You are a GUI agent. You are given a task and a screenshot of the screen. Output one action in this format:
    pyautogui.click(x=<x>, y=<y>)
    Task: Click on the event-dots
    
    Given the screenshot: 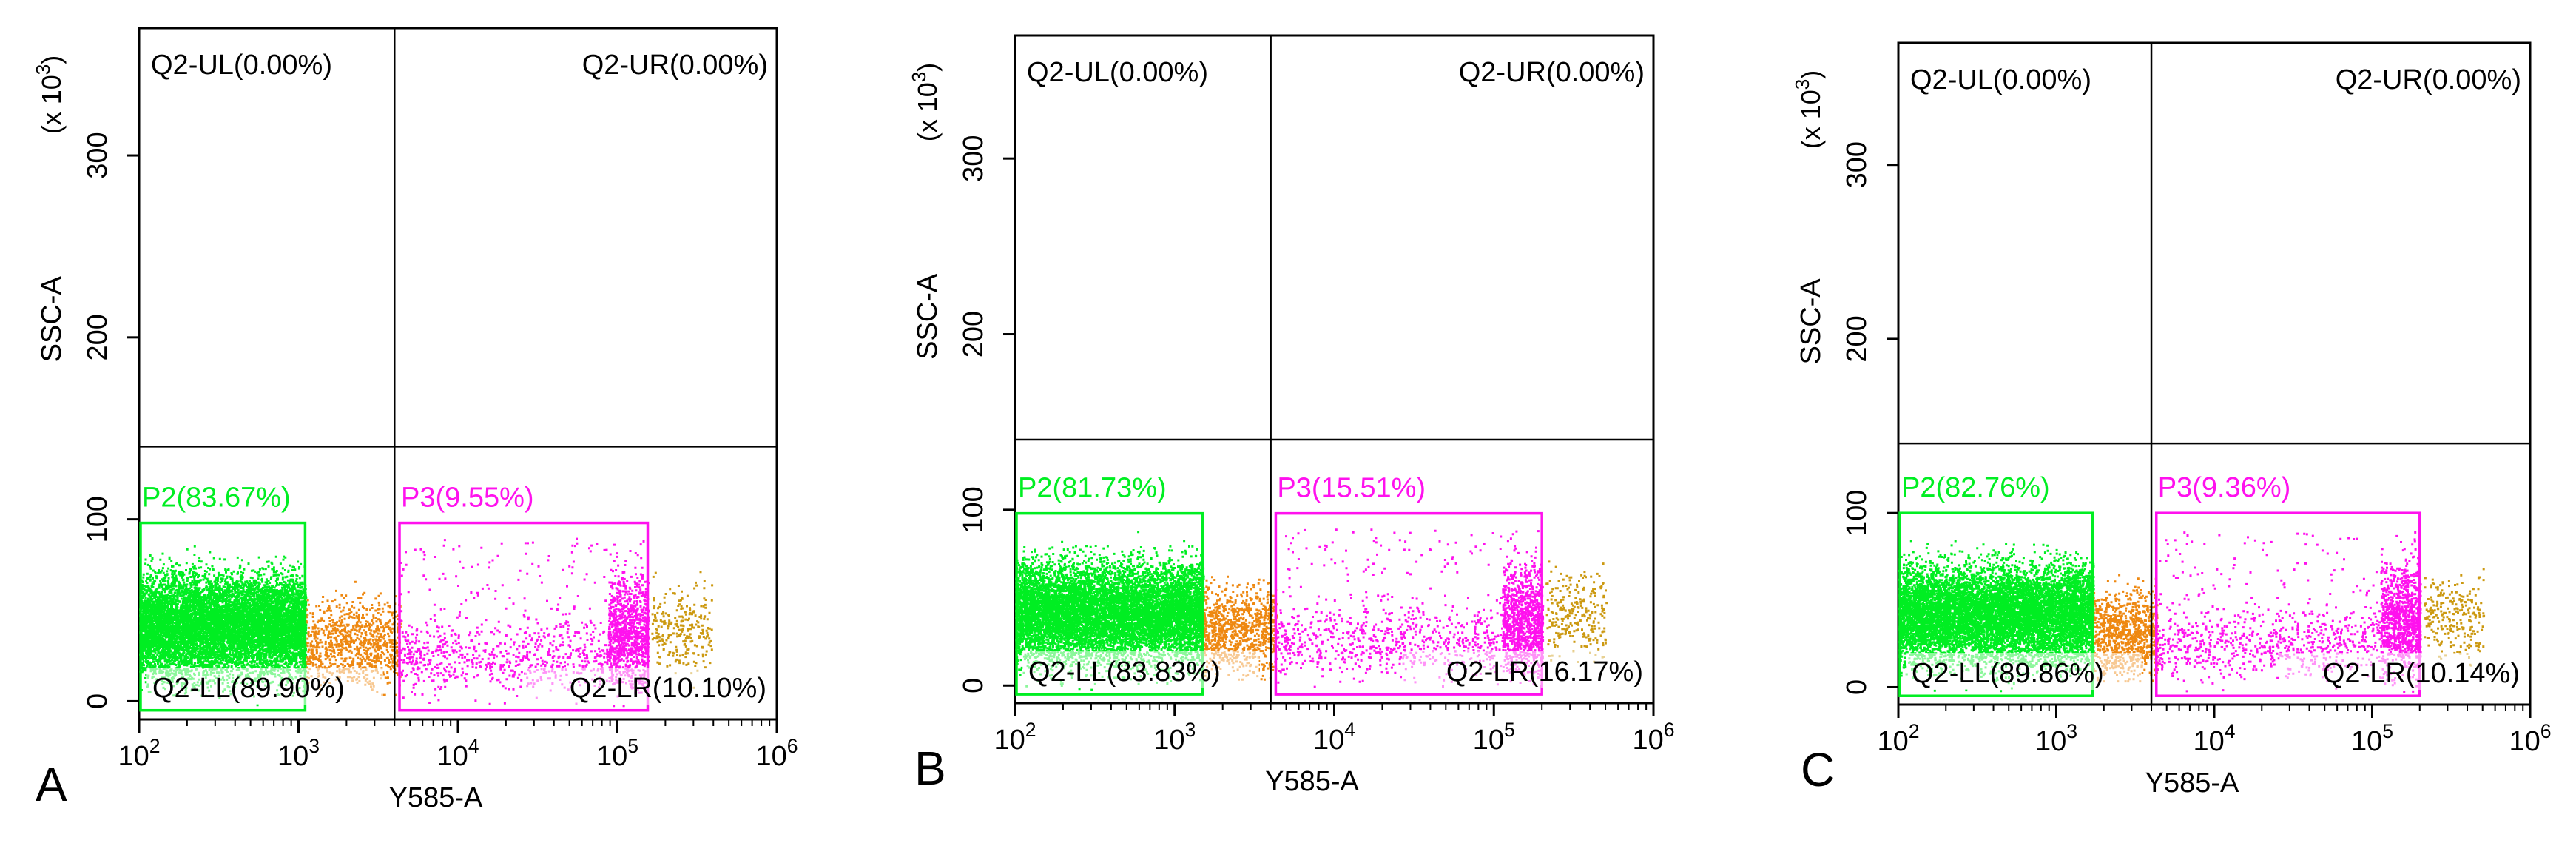 What is the action you would take?
    pyautogui.click(x=426, y=622)
    